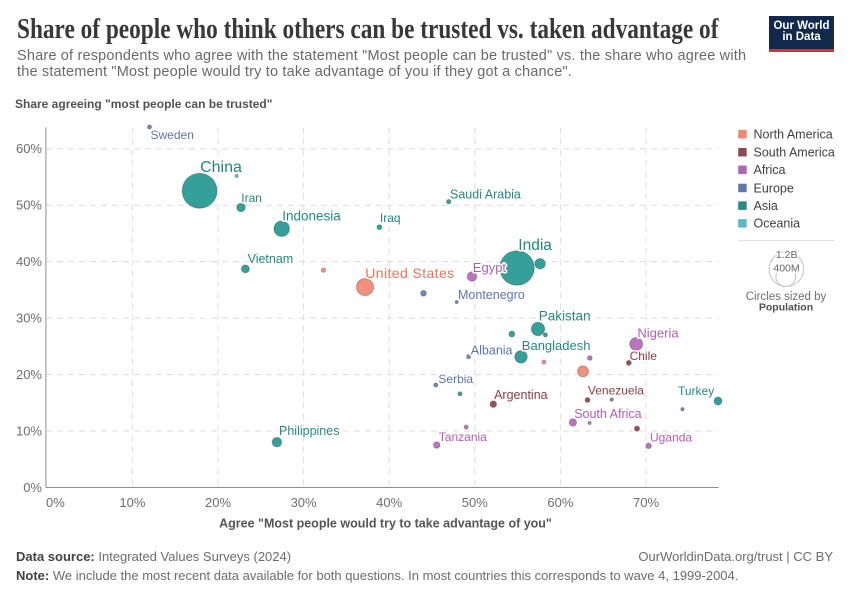 This screenshot has width=850, height=600. Describe the element at coordinates (565, 316) in the screenshot. I see `svg-text: Pakistan` at that location.